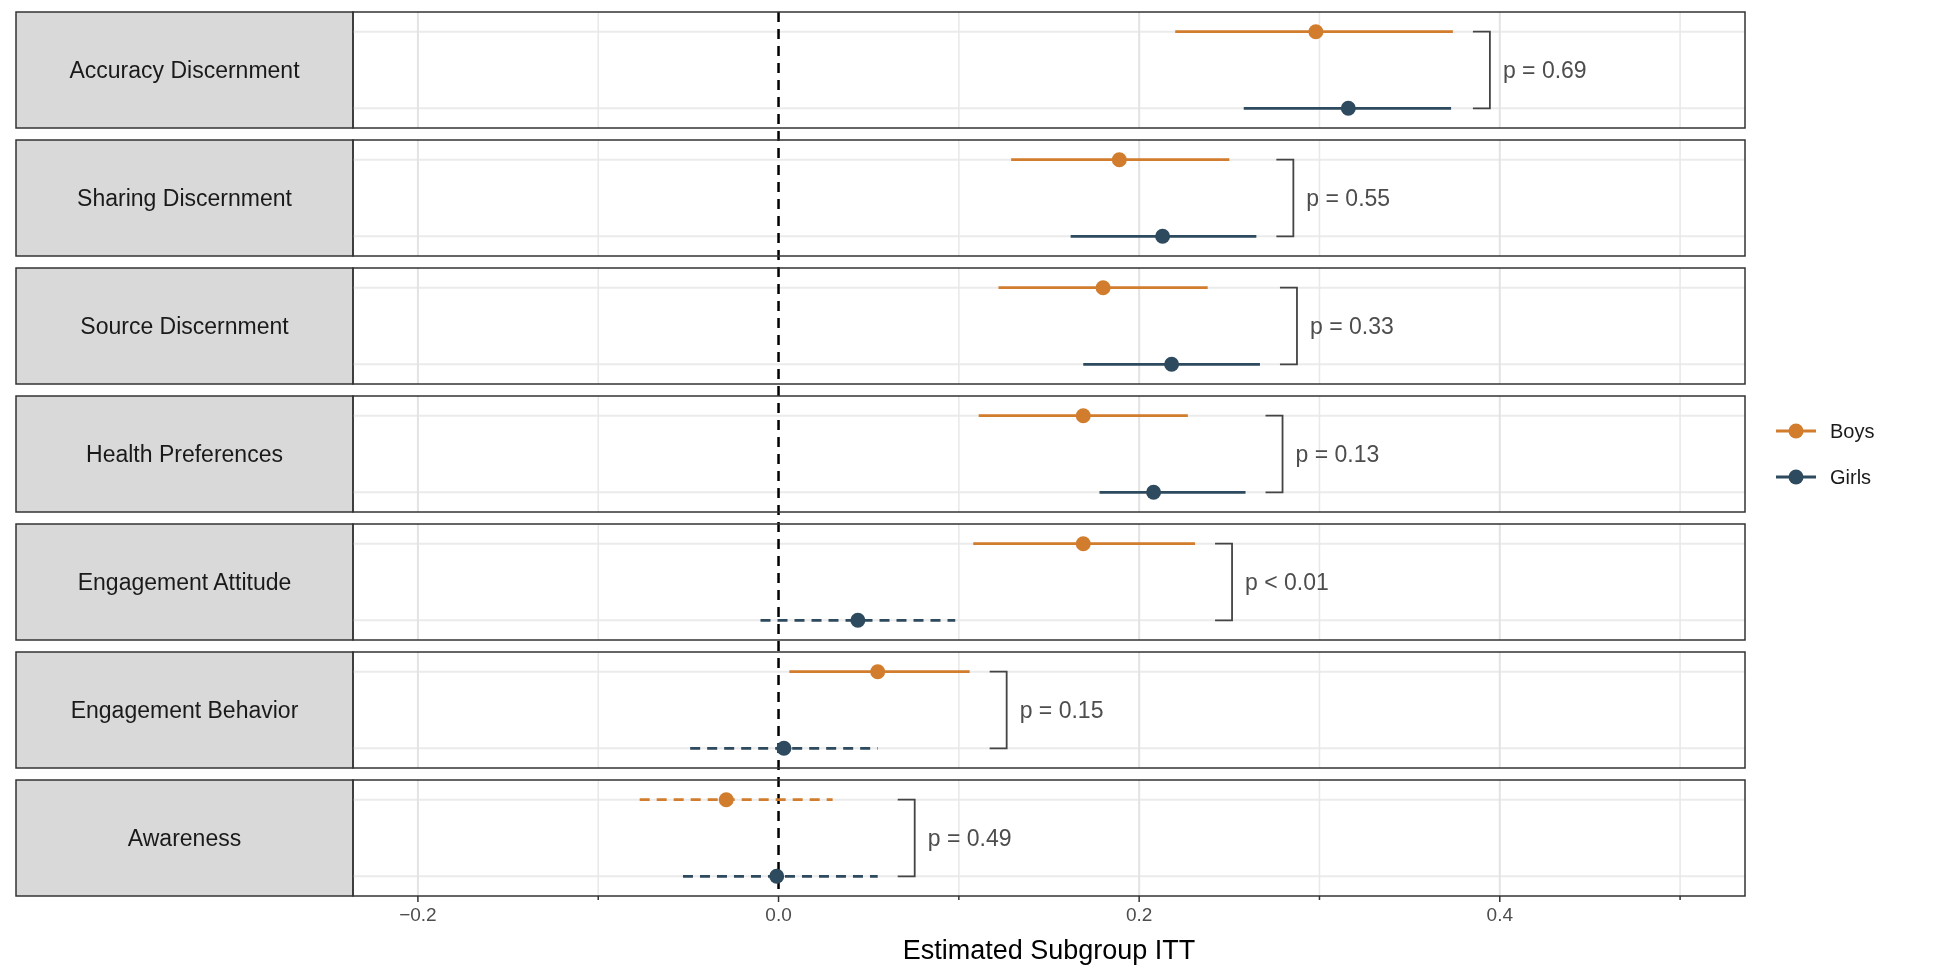 This screenshot has width=1954, height=972. Describe the element at coordinates (1851, 477) in the screenshot. I see `legend-label: Girls` at that location.